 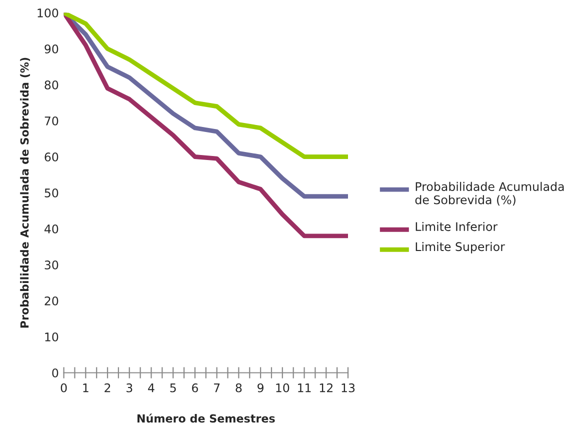 I want to click on x-tick-label: 6, so click(x=195, y=387).